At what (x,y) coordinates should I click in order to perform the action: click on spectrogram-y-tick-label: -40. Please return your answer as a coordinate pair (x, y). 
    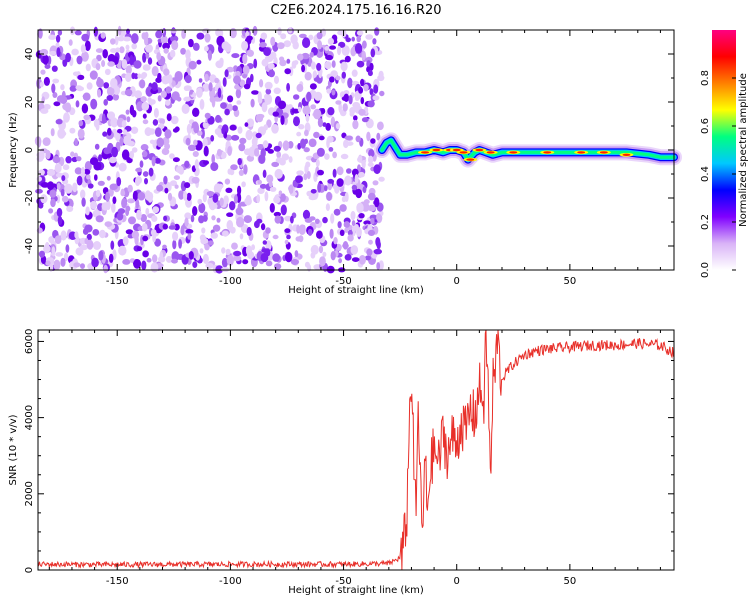
    Looking at the image, I should click on (29, 246).